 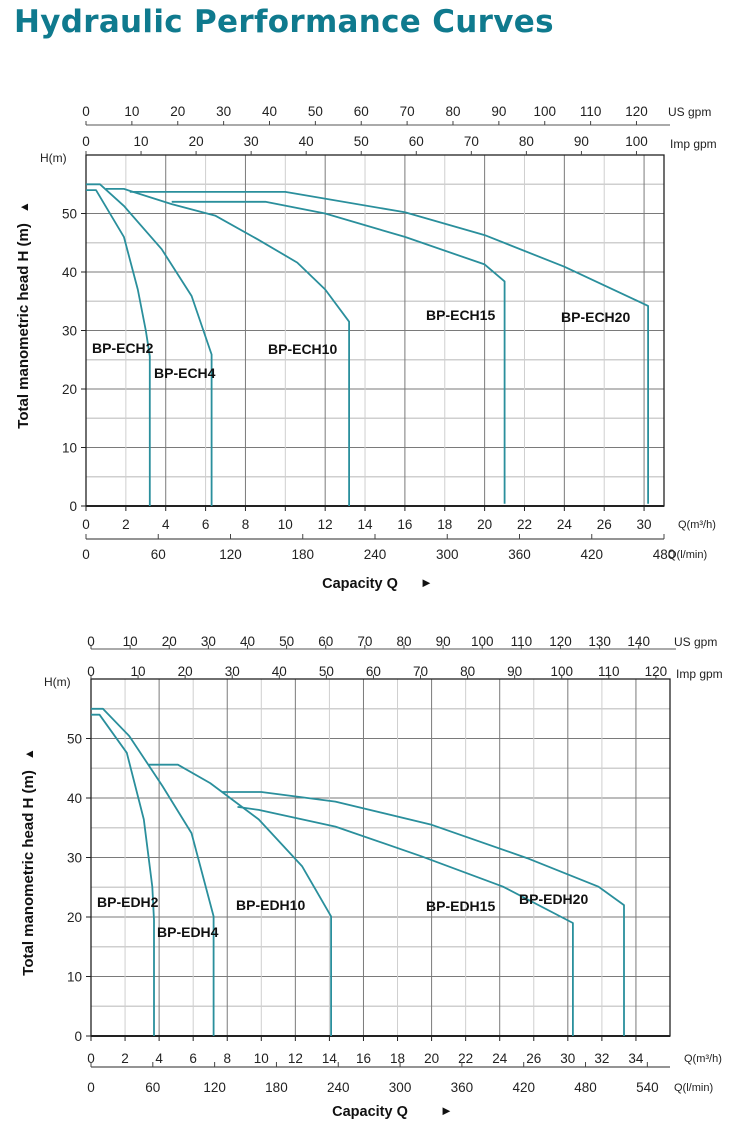 I want to click on curve-label: BP-ECH2, so click(x=123, y=348).